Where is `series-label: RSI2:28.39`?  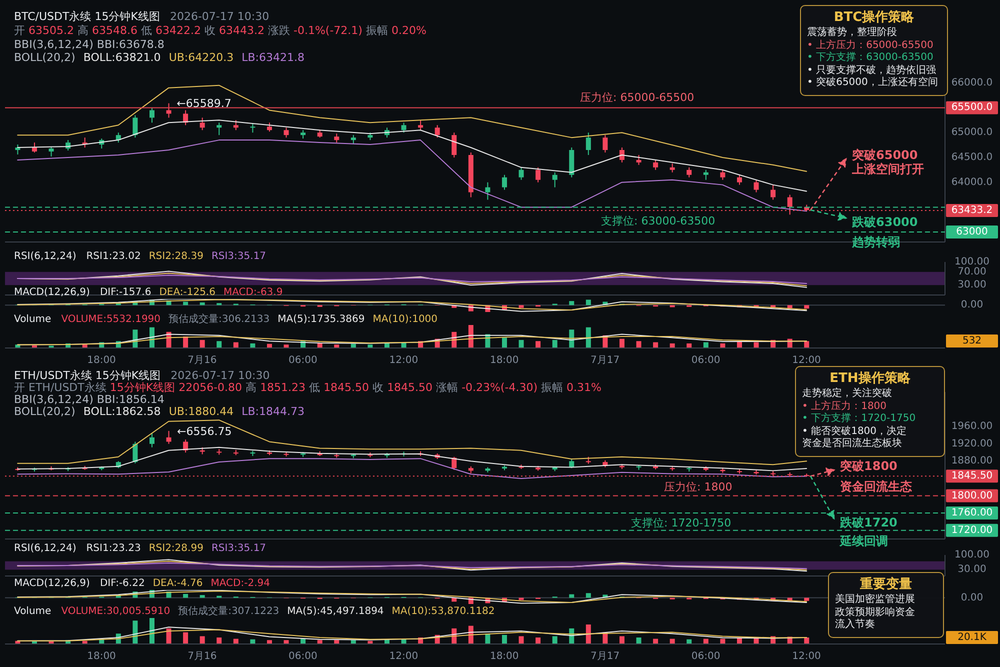 series-label: RSI2:28.39 is located at coordinates (176, 256).